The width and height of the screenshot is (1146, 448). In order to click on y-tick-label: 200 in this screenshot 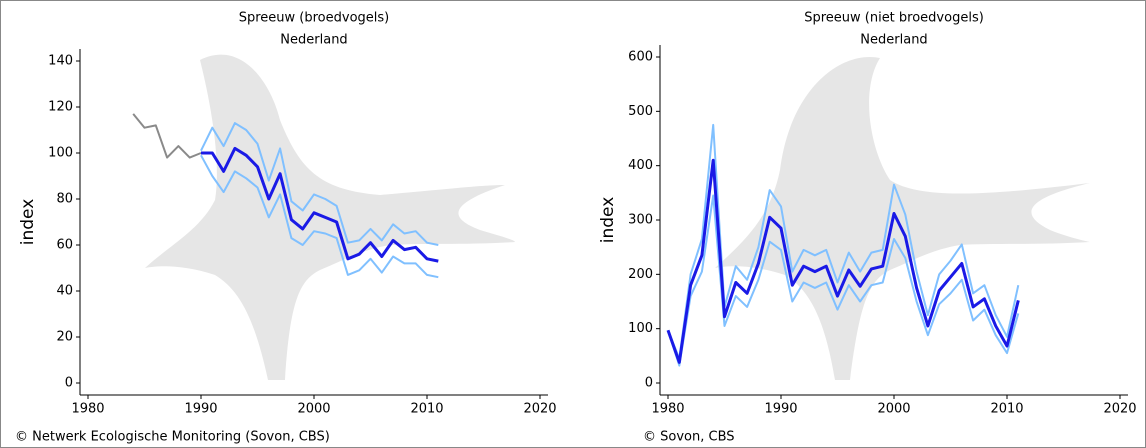, I will do `click(640, 274)`.